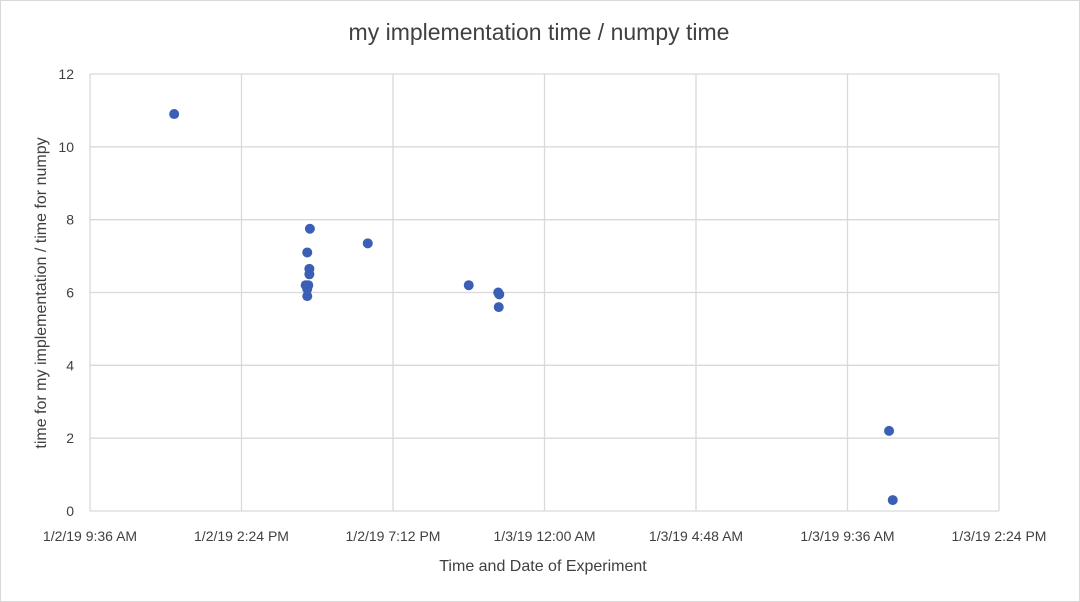 The image size is (1080, 602). I want to click on x-axis-title: Time and Date of Experiment, so click(543, 566).